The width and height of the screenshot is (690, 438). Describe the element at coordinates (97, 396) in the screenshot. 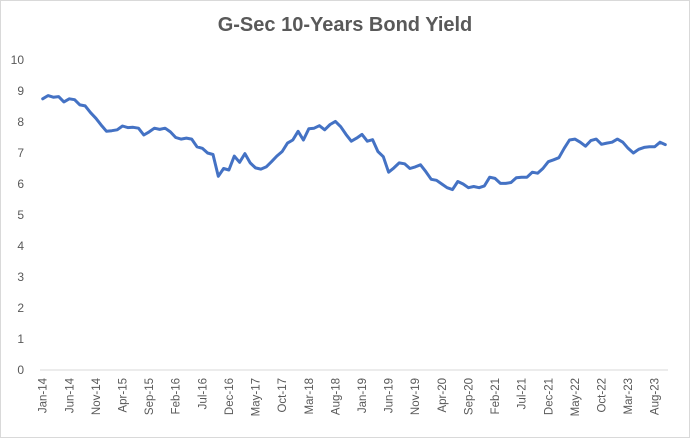

I see `x-tick-label: Nov-14` at that location.